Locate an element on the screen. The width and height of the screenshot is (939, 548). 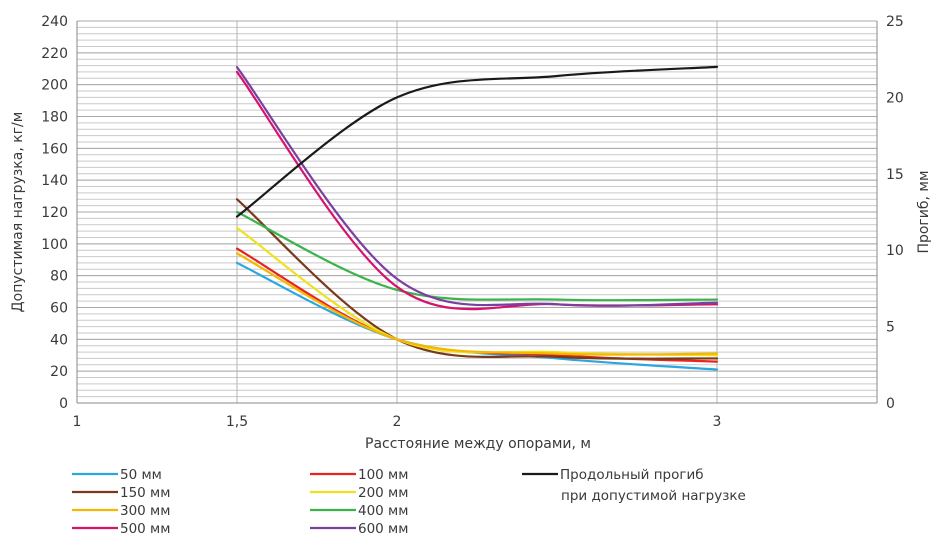
legend-entry: 50 мм is located at coordinates (117, 475).